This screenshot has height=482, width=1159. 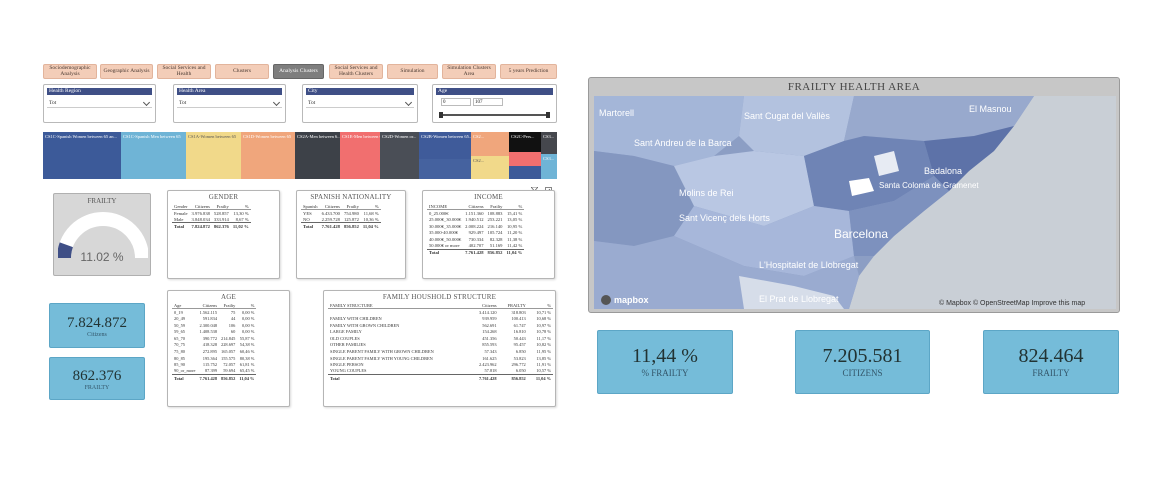 What do you see at coordinates (475, 213) in the screenshot?
I see `table-row: 0_25.000€ 1.151.360 108.883 15,41 %` at bounding box center [475, 213].